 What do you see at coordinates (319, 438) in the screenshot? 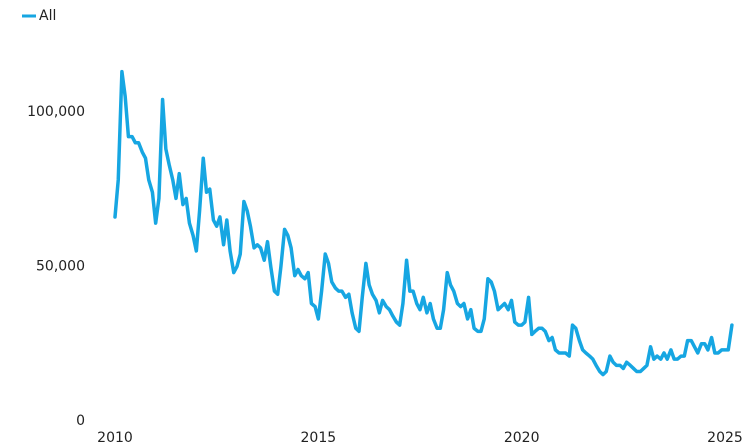
I see `x-tick-label: 2015` at bounding box center [319, 438].